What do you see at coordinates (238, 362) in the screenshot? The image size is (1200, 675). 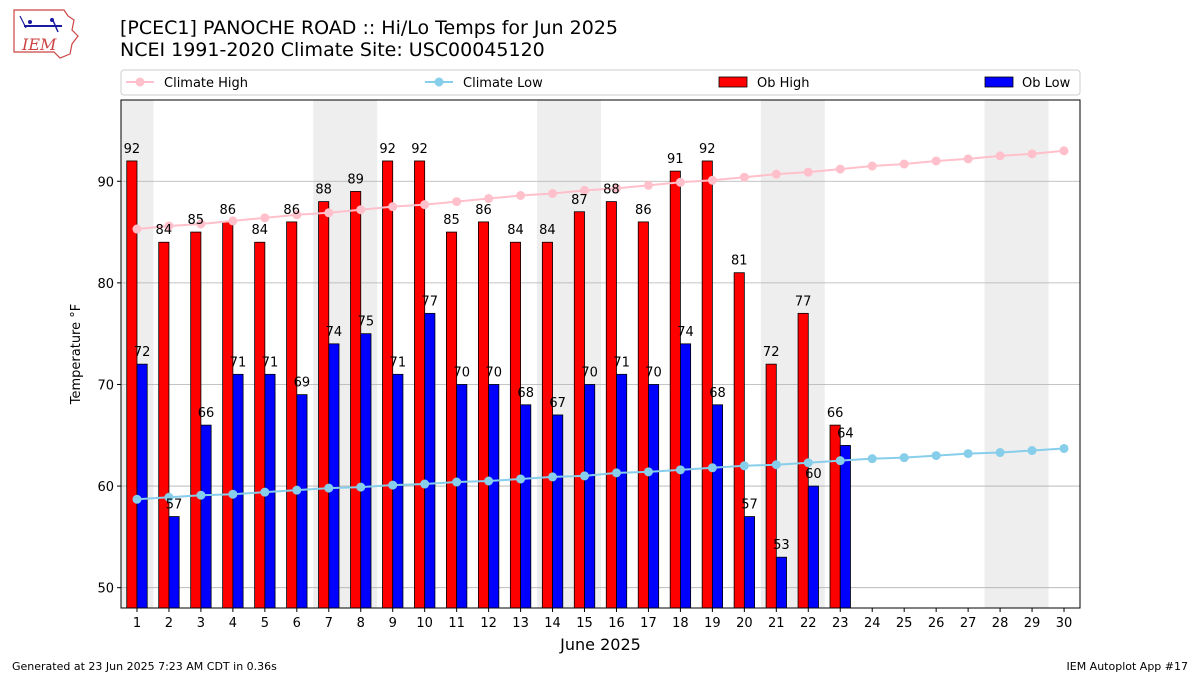 I see `ob-low-label-day-4: 71` at bounding box center [238, 362].